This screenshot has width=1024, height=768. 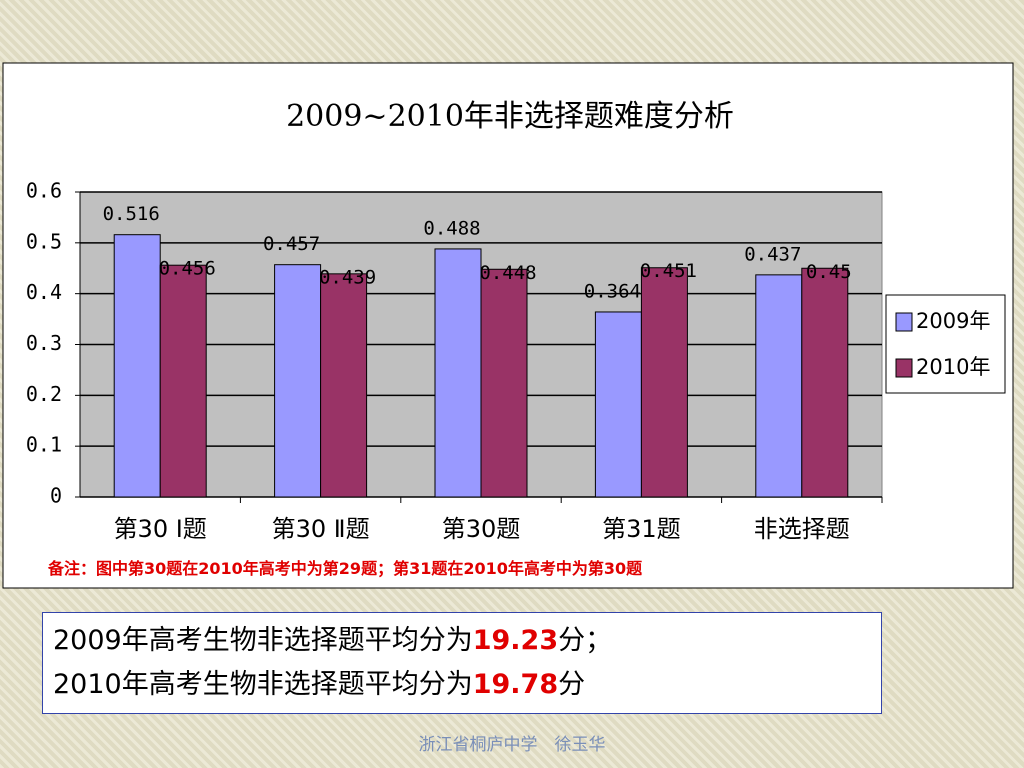 What do you see at coordinates (263, 640) in the screenshot?
I see `summary-text: 2009年高考生物非选择题平均分为` at bounding box center [263, 640].